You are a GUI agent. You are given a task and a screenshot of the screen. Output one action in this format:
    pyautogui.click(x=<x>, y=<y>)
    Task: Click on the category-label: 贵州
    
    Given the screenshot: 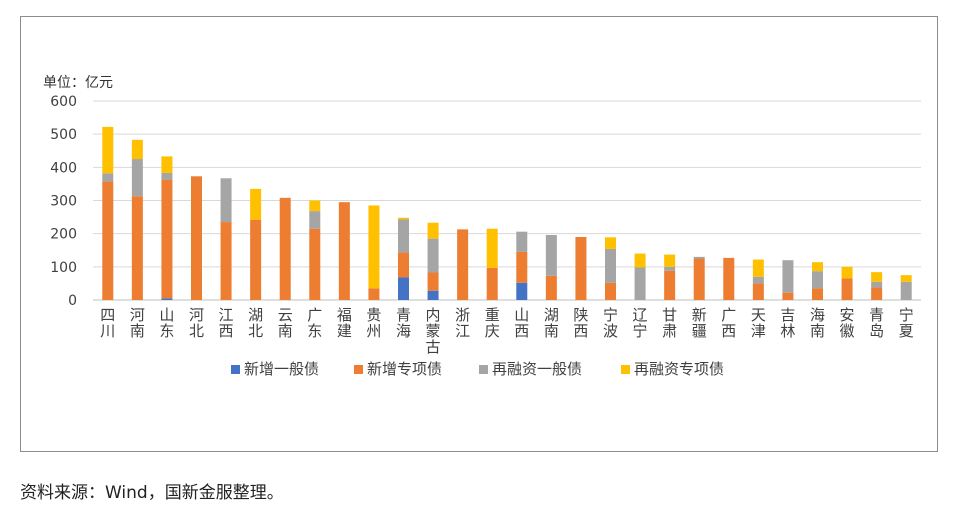 What is the action you would take?
    pyautogui.click(x=373, y=323)
    